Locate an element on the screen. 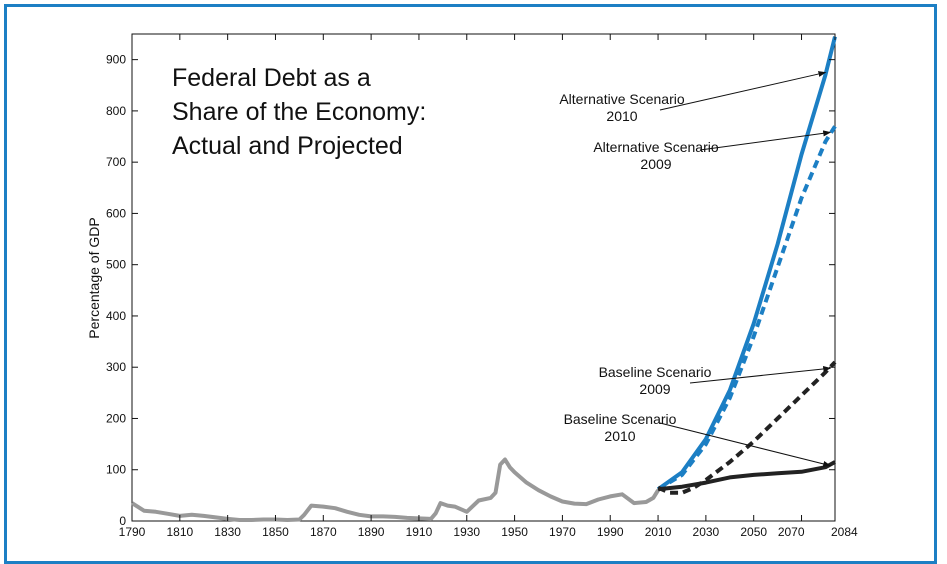  y-tick-label: 700 is located at coordinates (116, 162).